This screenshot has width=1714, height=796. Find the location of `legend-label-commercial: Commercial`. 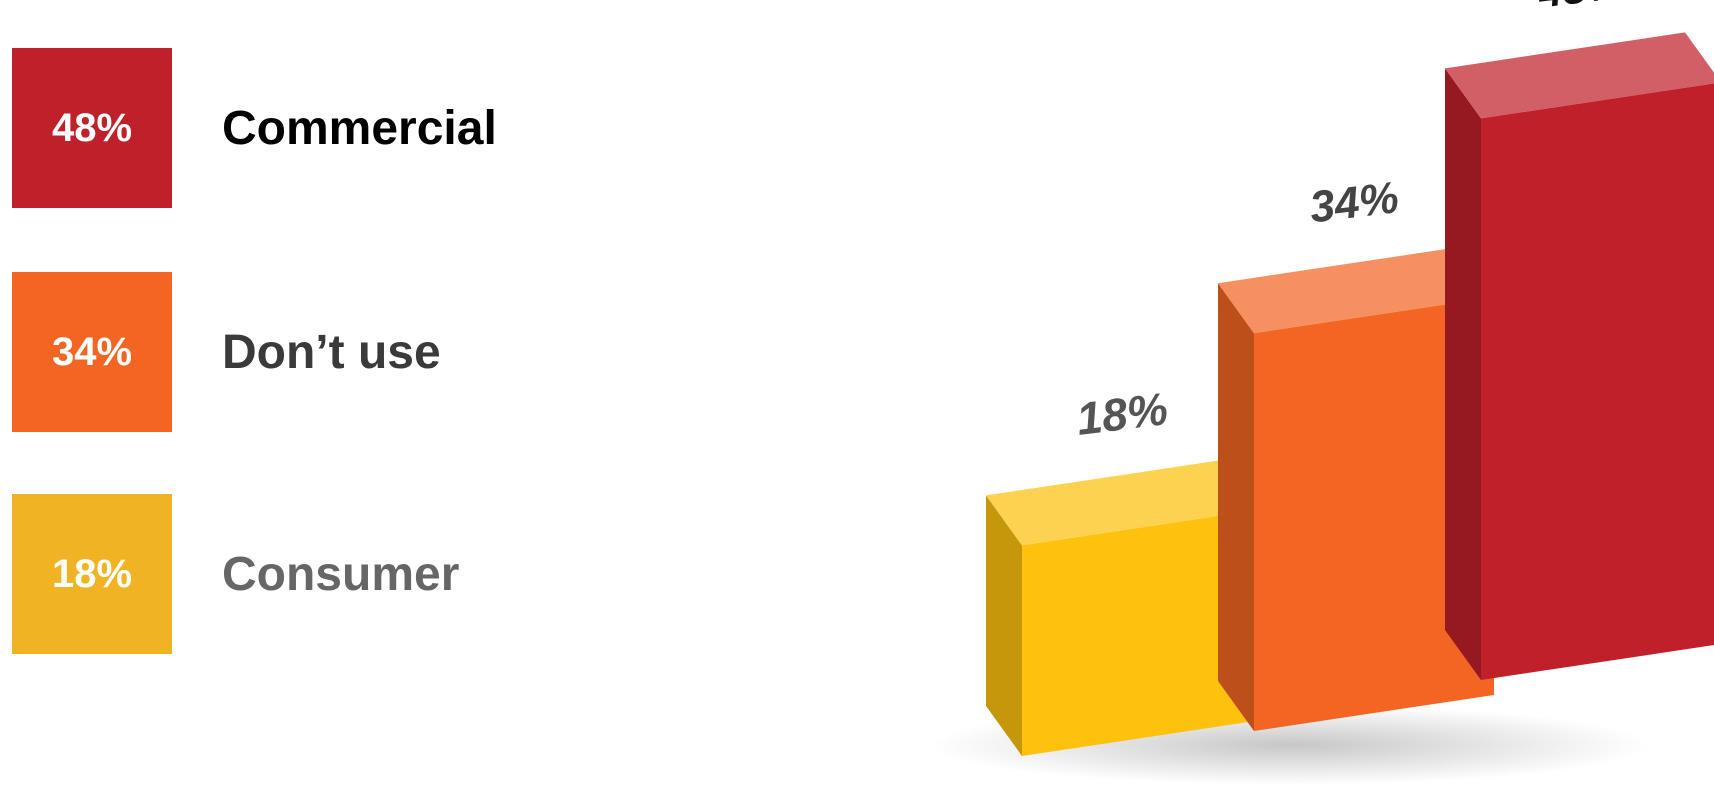

legend-label-commercial: Commercial is located at coordinates (359, 128).